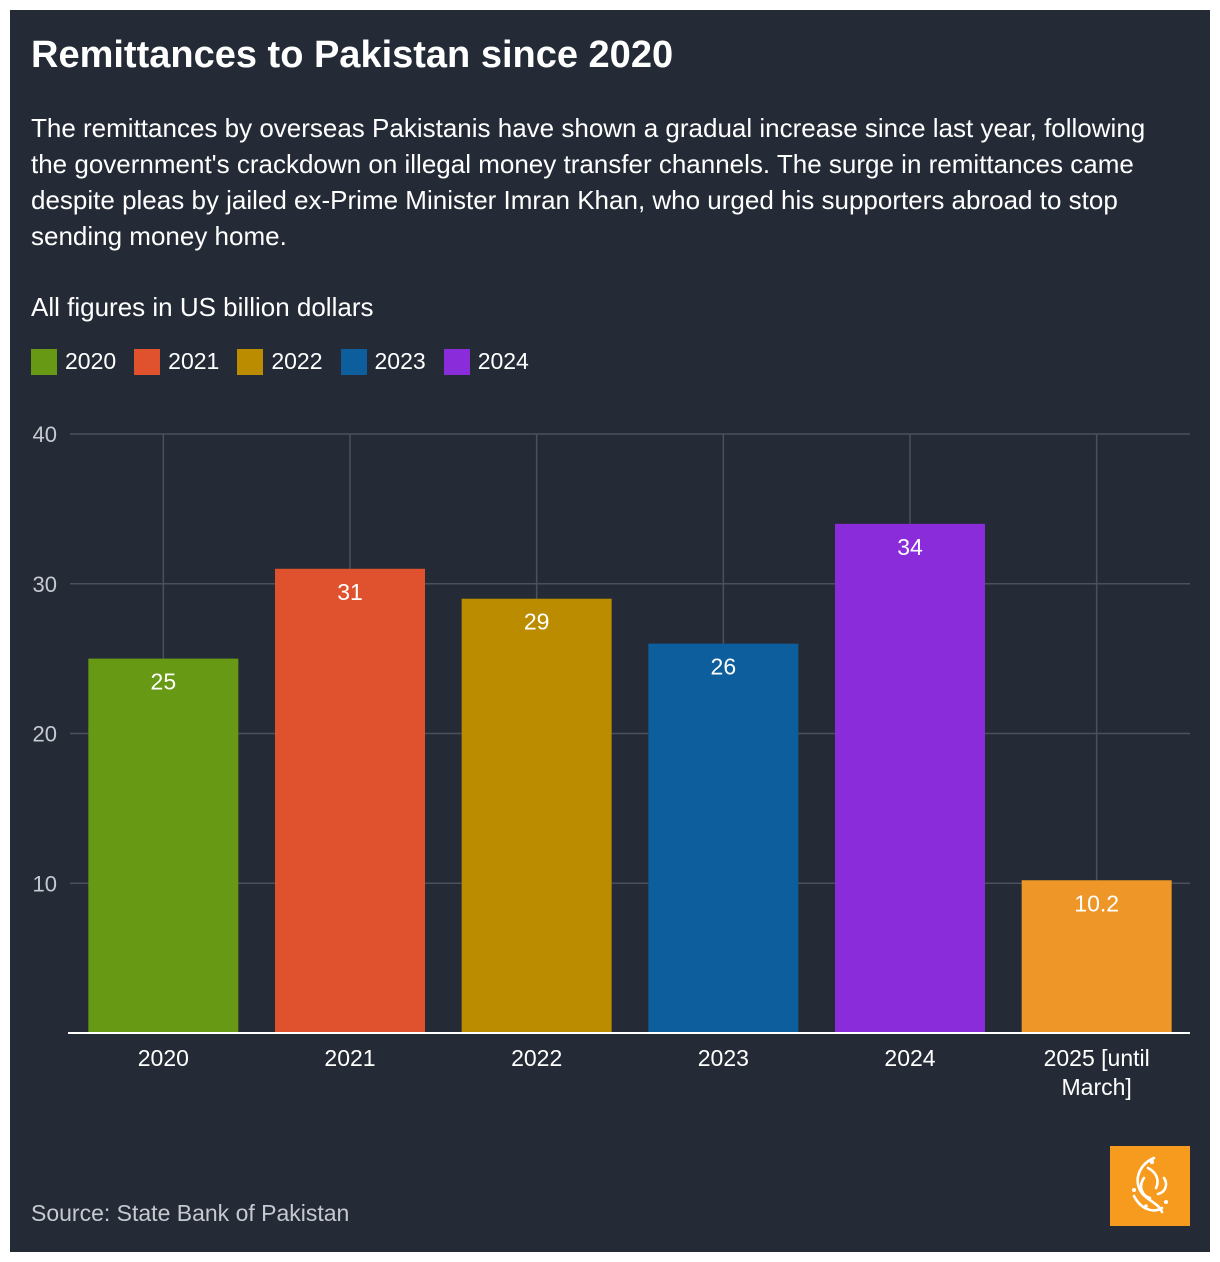 The image size is (1220, 1262). Describe the element at coordinates (1097, 1072) in the screenshot. I see `x-tick-label: 2025 [until March]` at that location.